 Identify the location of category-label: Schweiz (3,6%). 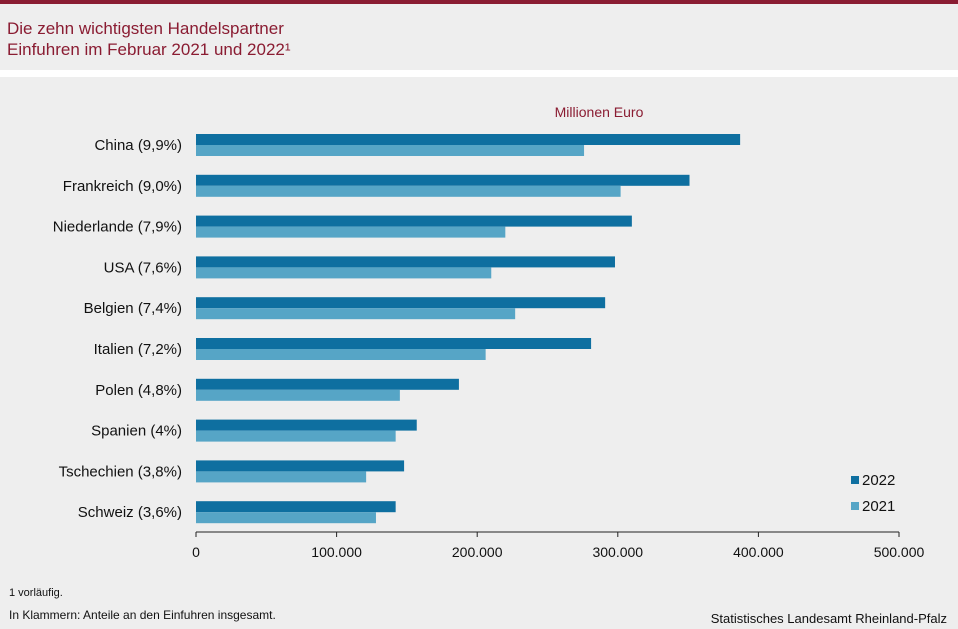
(130, 512).